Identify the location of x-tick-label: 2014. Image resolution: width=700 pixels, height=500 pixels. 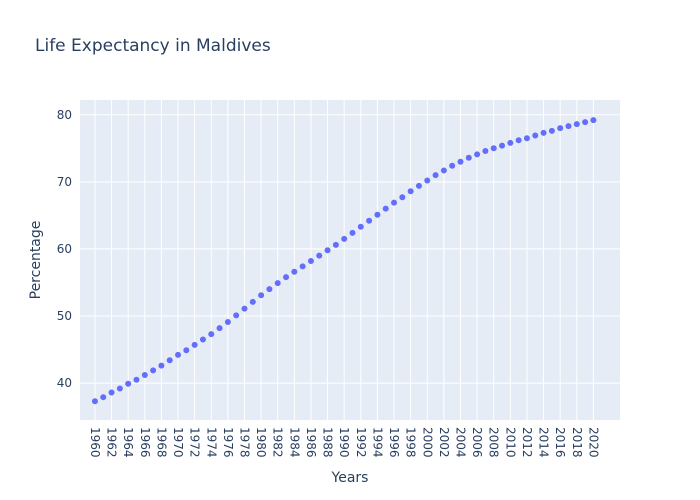
(544, 442).